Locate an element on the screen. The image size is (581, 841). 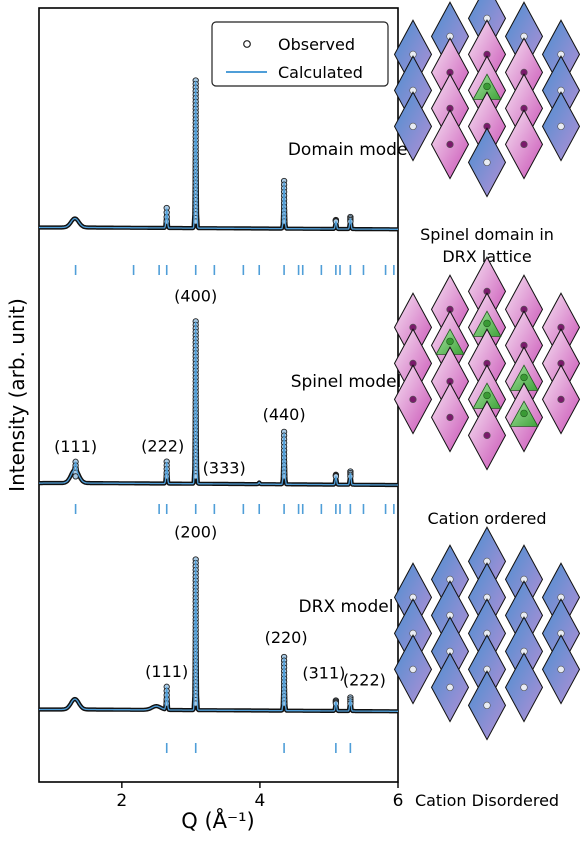
schematic-caption: Cation Disordered is located at coordinates (487, 800).